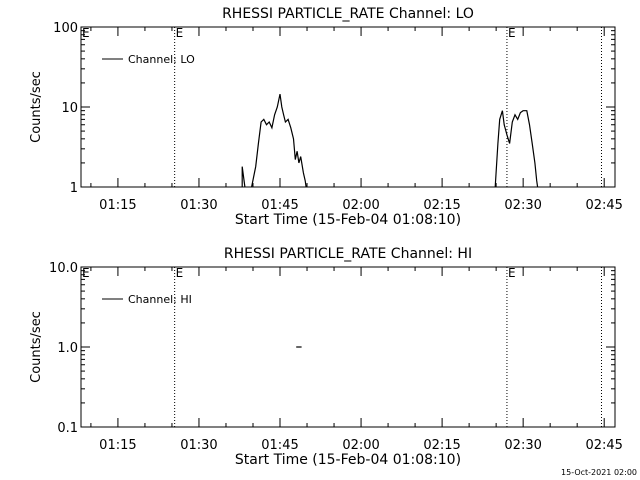  What do you see at coordinates (198, 445) in the screenshot?
I see `chart-1-x-tick-label-1: 01:30` at bounding box center [198, 445].